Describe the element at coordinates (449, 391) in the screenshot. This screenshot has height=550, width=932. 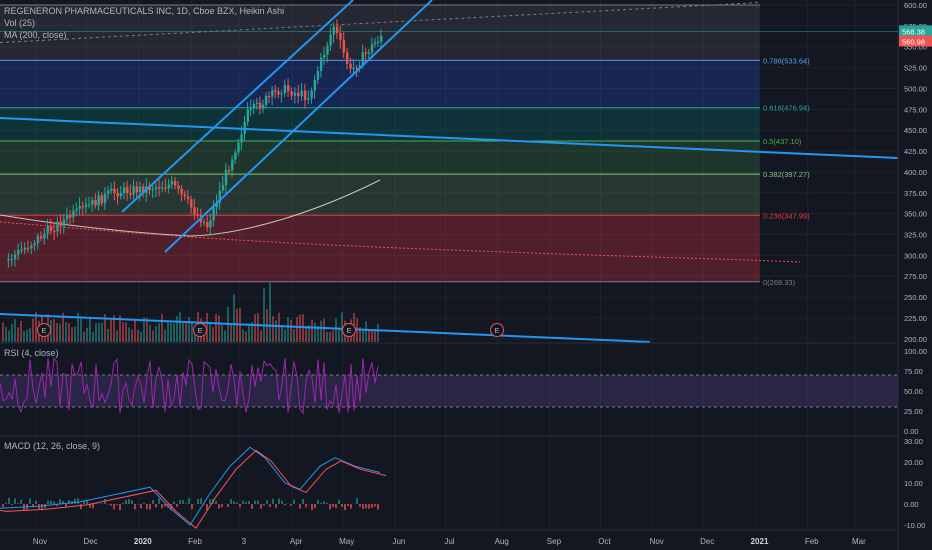
I see `rsi-band` at that location.